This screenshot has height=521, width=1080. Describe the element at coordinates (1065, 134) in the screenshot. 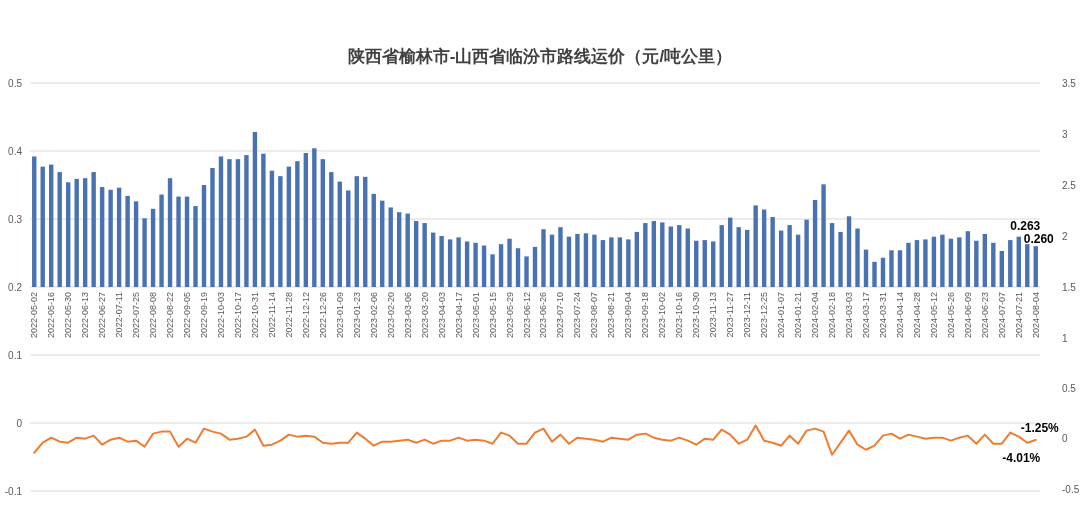

I see `y2-tick-label: 3` at that location.